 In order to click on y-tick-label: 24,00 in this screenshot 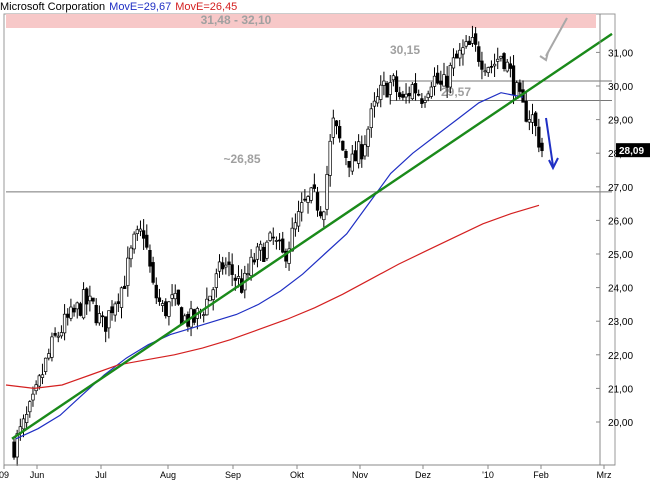, I will do `click(620, 289)`.